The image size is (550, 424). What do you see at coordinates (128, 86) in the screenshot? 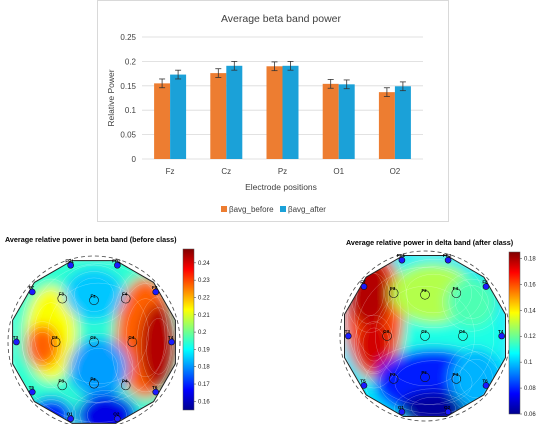
I see `y-tick-label: 0.15` at bounding box center [128, 86].